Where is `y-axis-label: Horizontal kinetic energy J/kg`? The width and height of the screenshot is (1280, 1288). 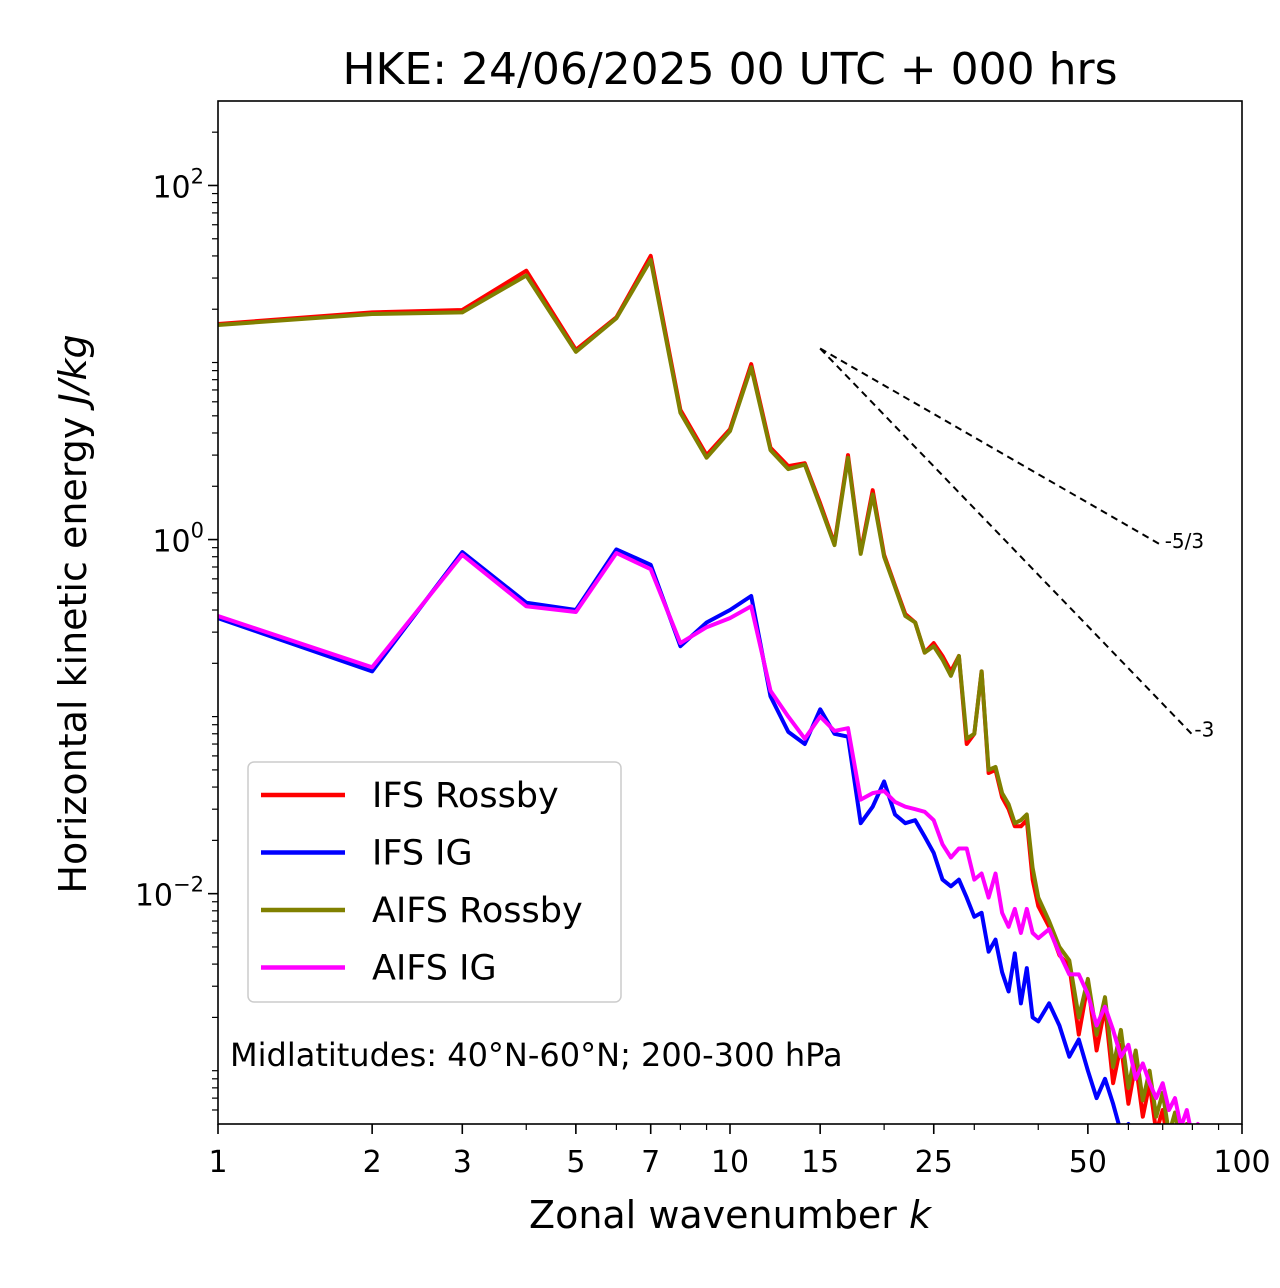 y-axis-label: Horizontal kinetic energy J/kg is located at coordinates (73, 613).